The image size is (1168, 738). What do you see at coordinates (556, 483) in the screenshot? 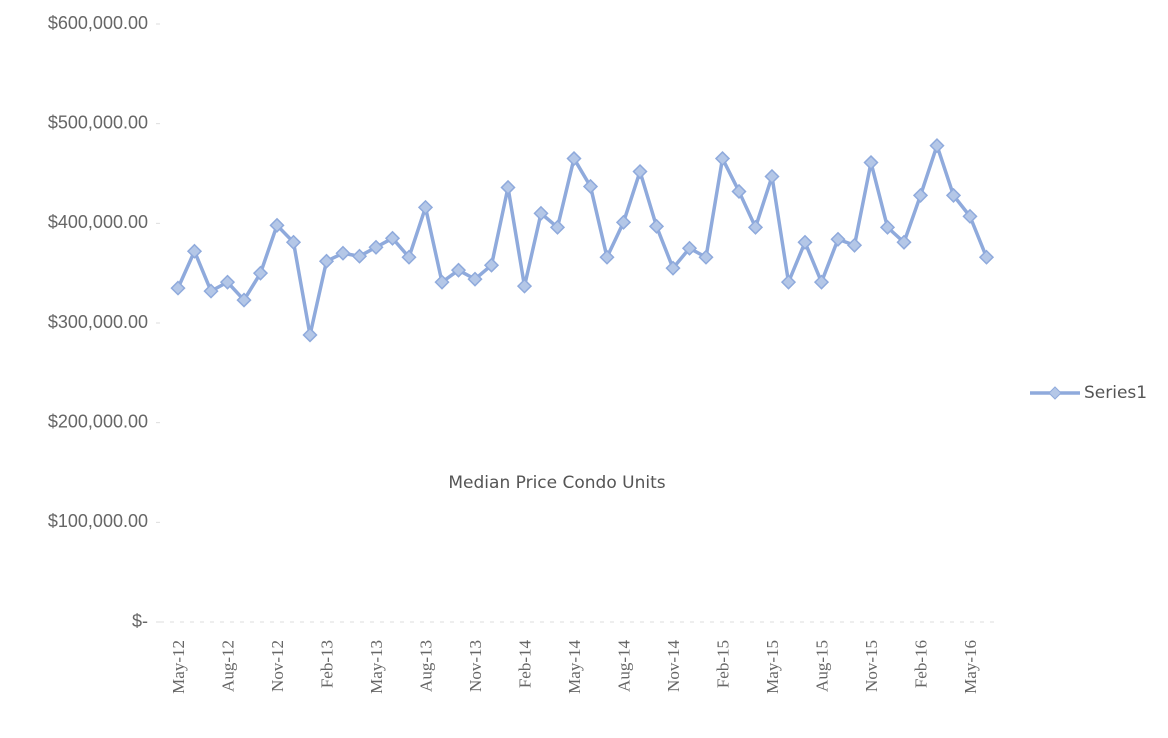
I see `chart-title: Median Price Condo Units` at bounding box center [556, 483].